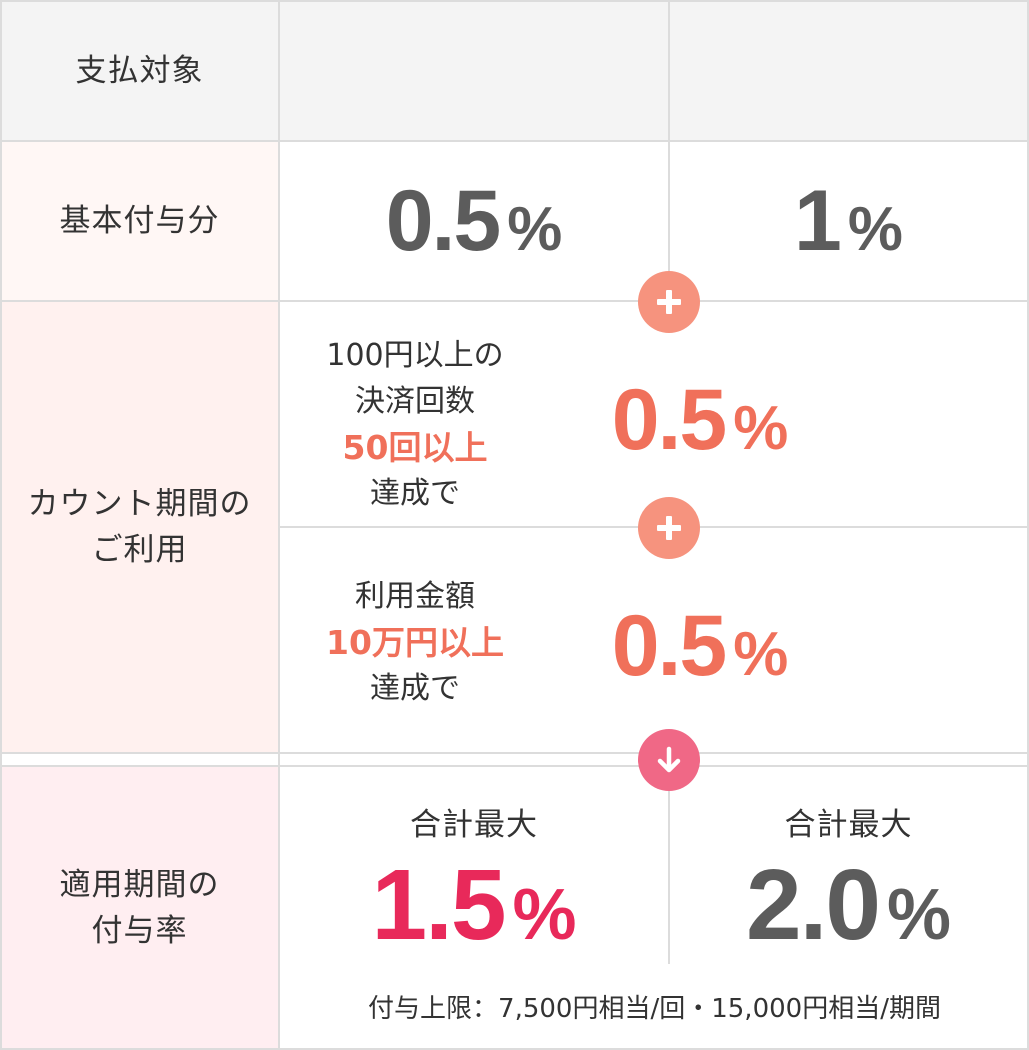 Image resolution: width=1029 pixels, height=1050 pixels. What do you see at coordinates (474, 825) in the screenshot?
I see `rate-col1-caption: 合計最大` at bounding box center [474, 825].